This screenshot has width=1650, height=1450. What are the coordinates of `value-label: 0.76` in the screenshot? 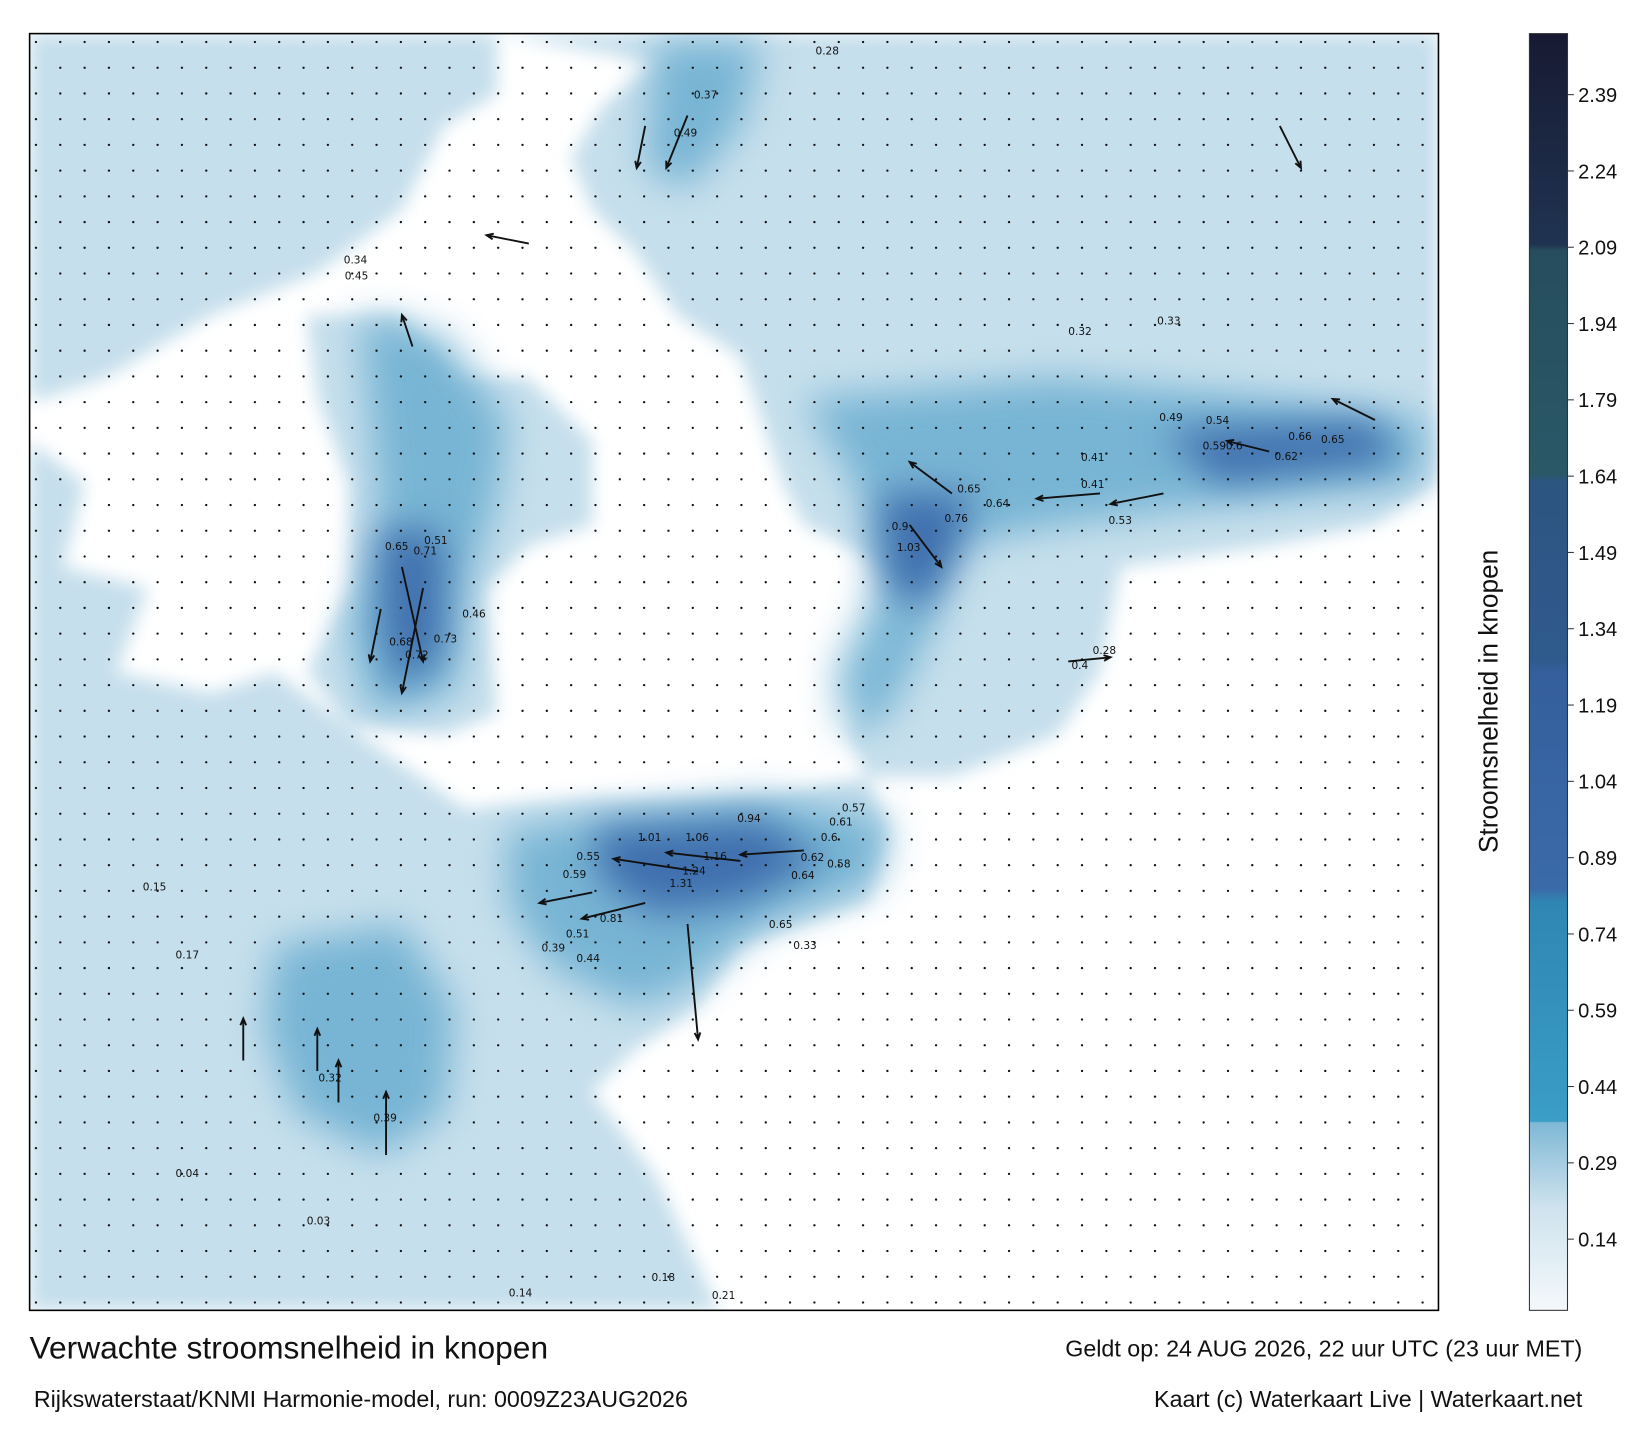 It's located at (957, 519).